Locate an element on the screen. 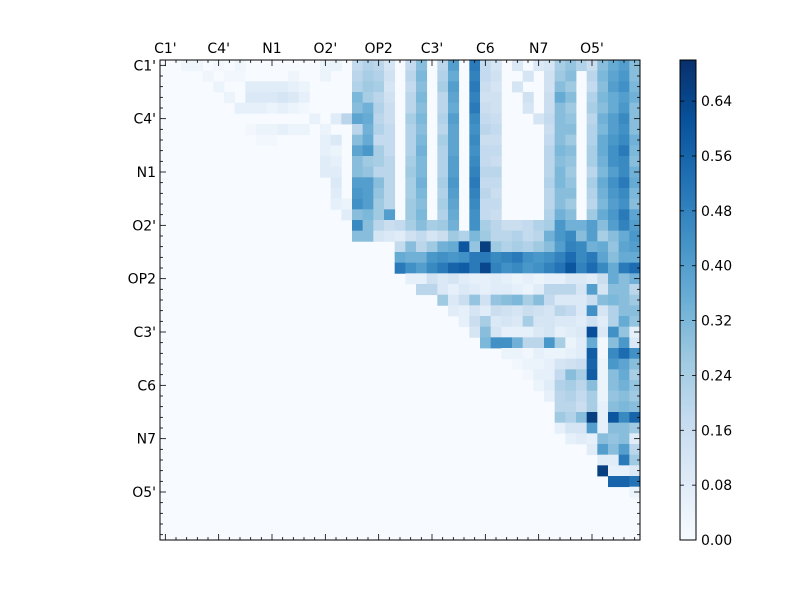 The width and height of the screenshot is (800, 600). x-tick-label: C1' is located at coordinates (165, 49).